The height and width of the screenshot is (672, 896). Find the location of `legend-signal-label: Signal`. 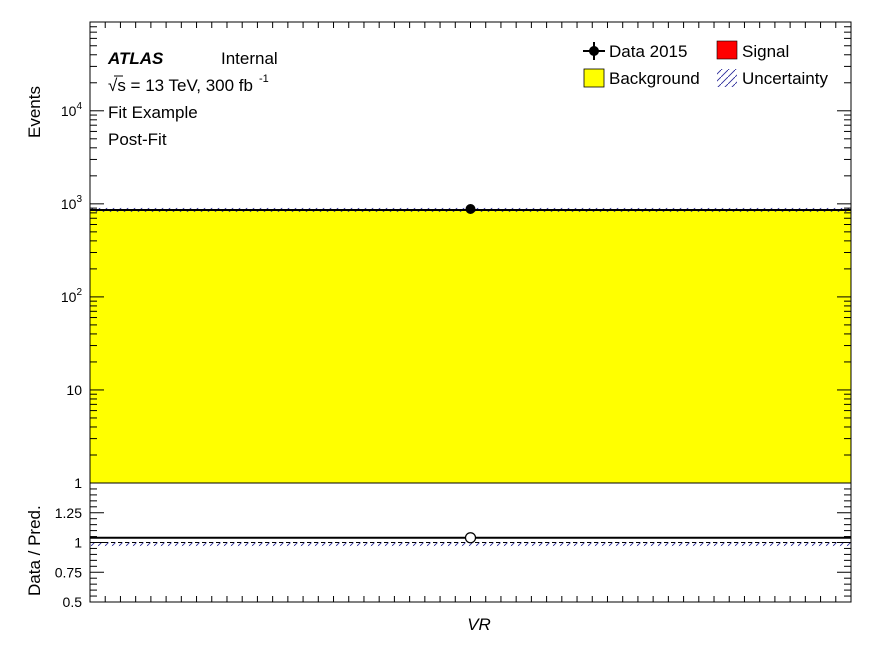

legend-signal-label: Signal is located at coordinates (765, 51).